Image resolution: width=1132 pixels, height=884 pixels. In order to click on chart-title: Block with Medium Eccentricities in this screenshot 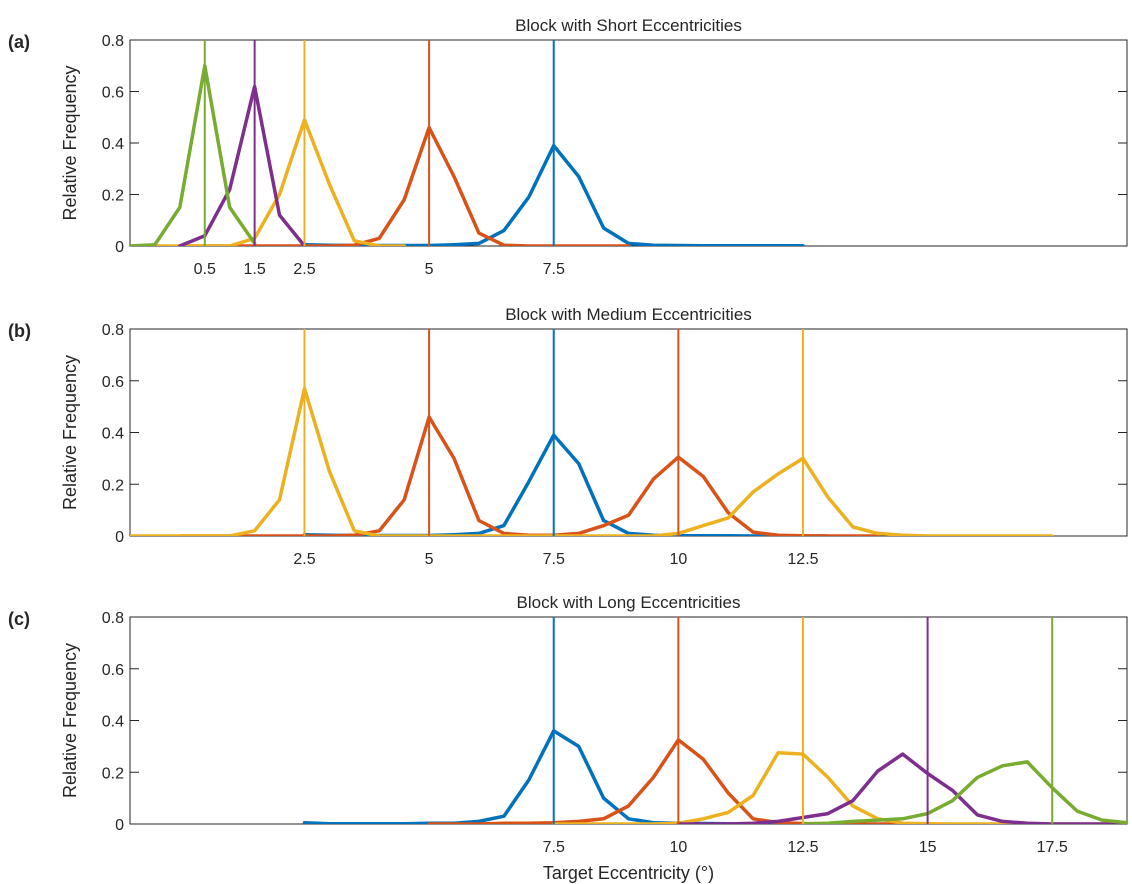, I will do `click(628, 314)`.